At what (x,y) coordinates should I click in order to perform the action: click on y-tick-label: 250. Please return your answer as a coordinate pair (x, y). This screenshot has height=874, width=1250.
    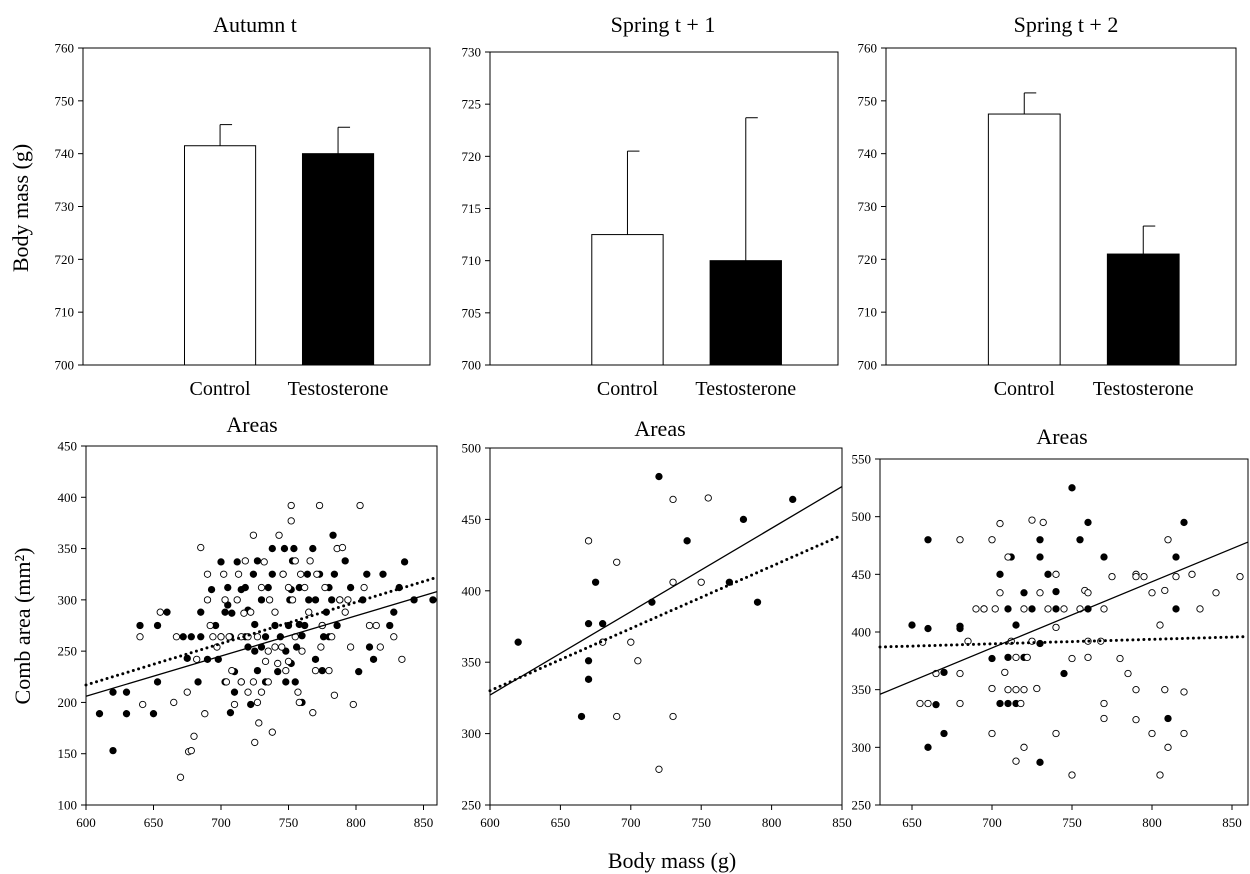
    Looking at the image, I should click on (472, 805).